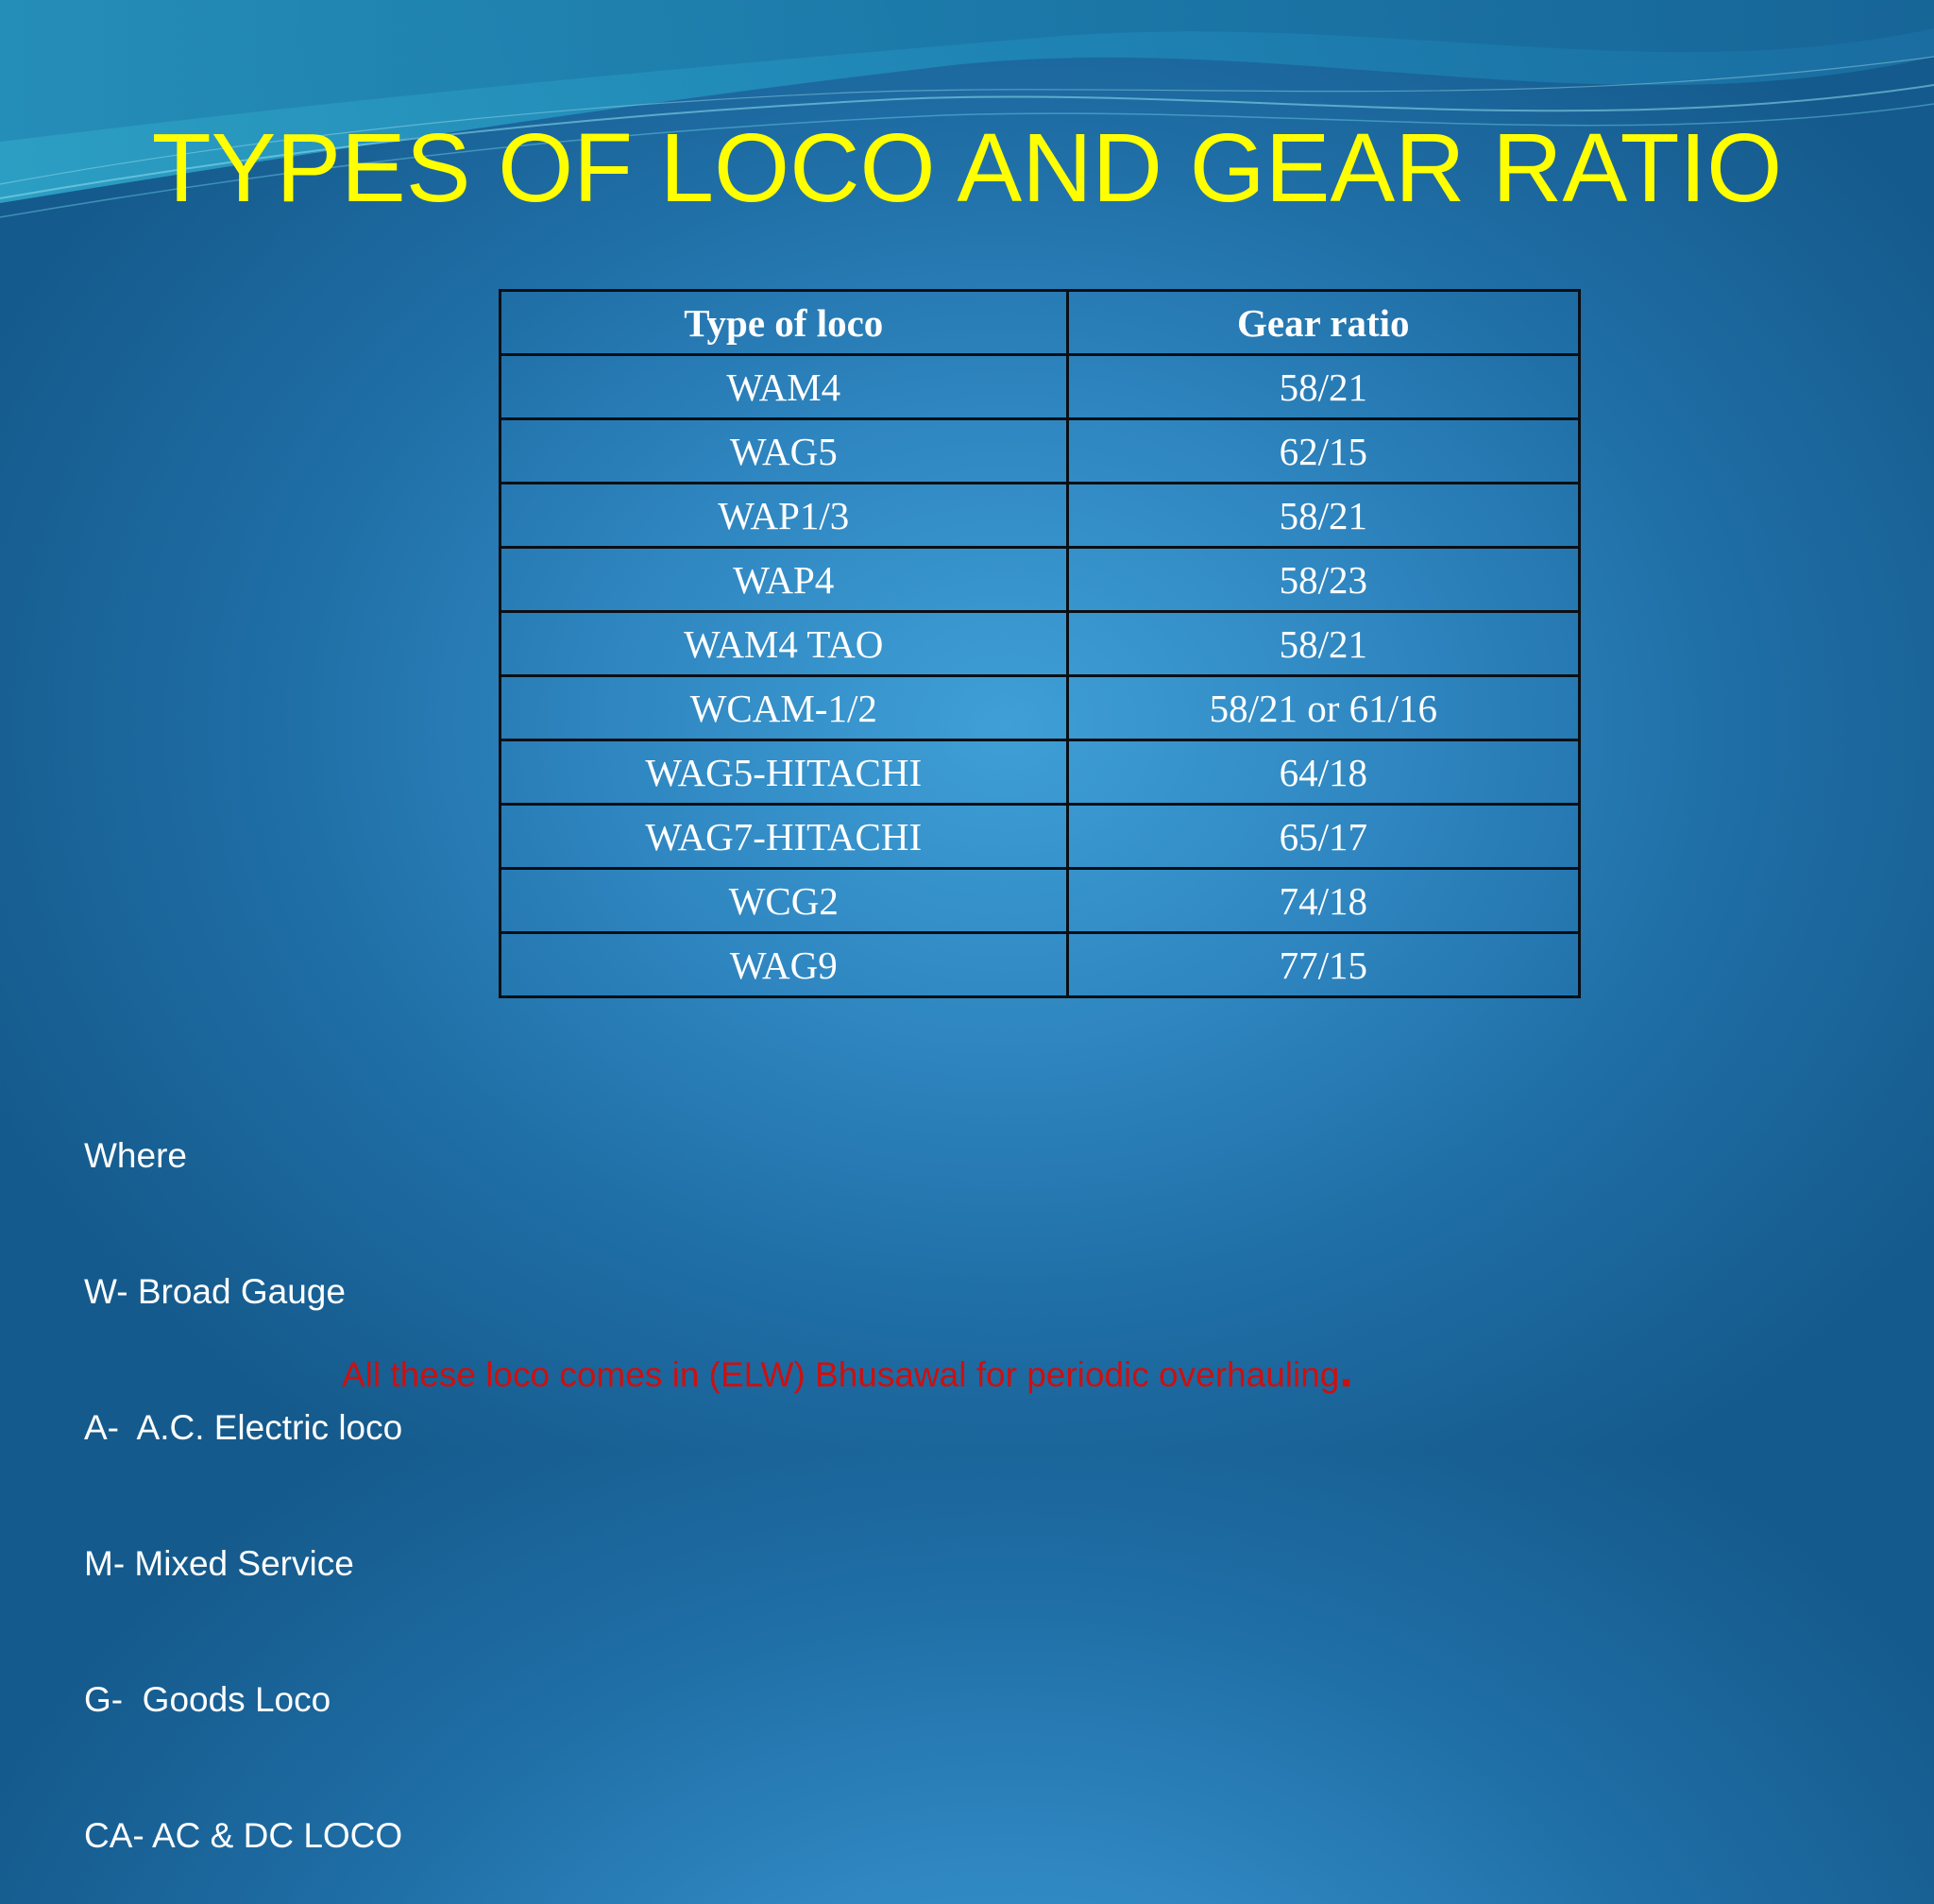 This screenshot has width=1934, height=1904. I want to click on gear-ratio-cell: 65/17, so click(1323, 836).